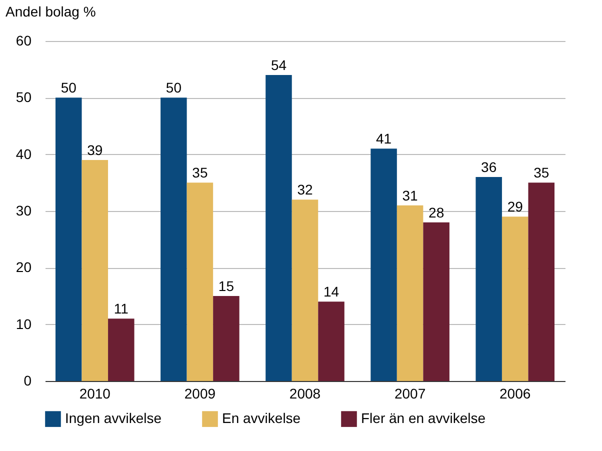  What do you see at coordinates (200, 394) in the screenshot?
I see `x-tick-label: 2009` at bounding box center [200, 394].